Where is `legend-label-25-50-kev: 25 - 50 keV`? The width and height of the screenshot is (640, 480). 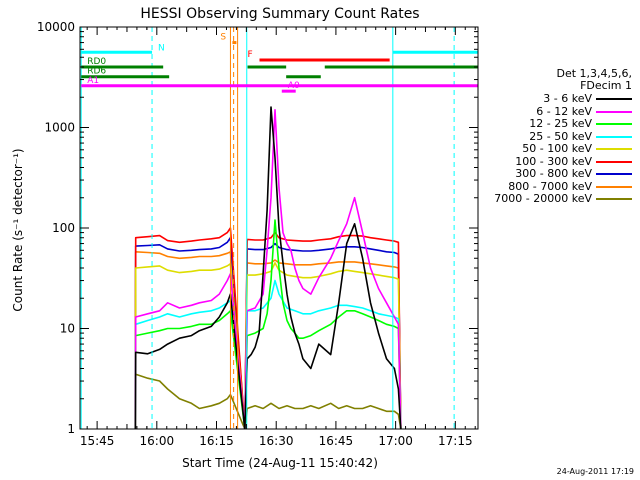
legend-label-25-50-kev: 25 - 50 keV is located at coordinates (560, 136).